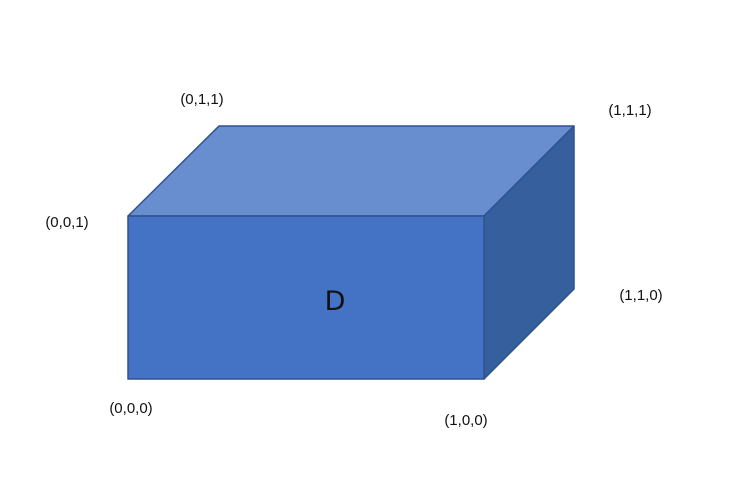 This screenshot has height=499, width=736. Describe the element at coordinates (640, 295) in the screenshot. I see `vertex-label-110: (1,1,0)` at that location.